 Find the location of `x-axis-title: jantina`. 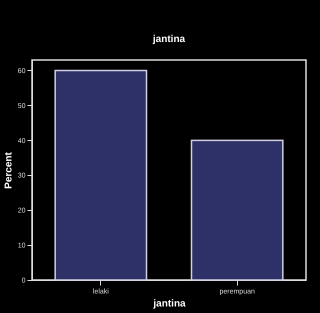

x-axis-title: jantina is located at coordinates (169, 304).